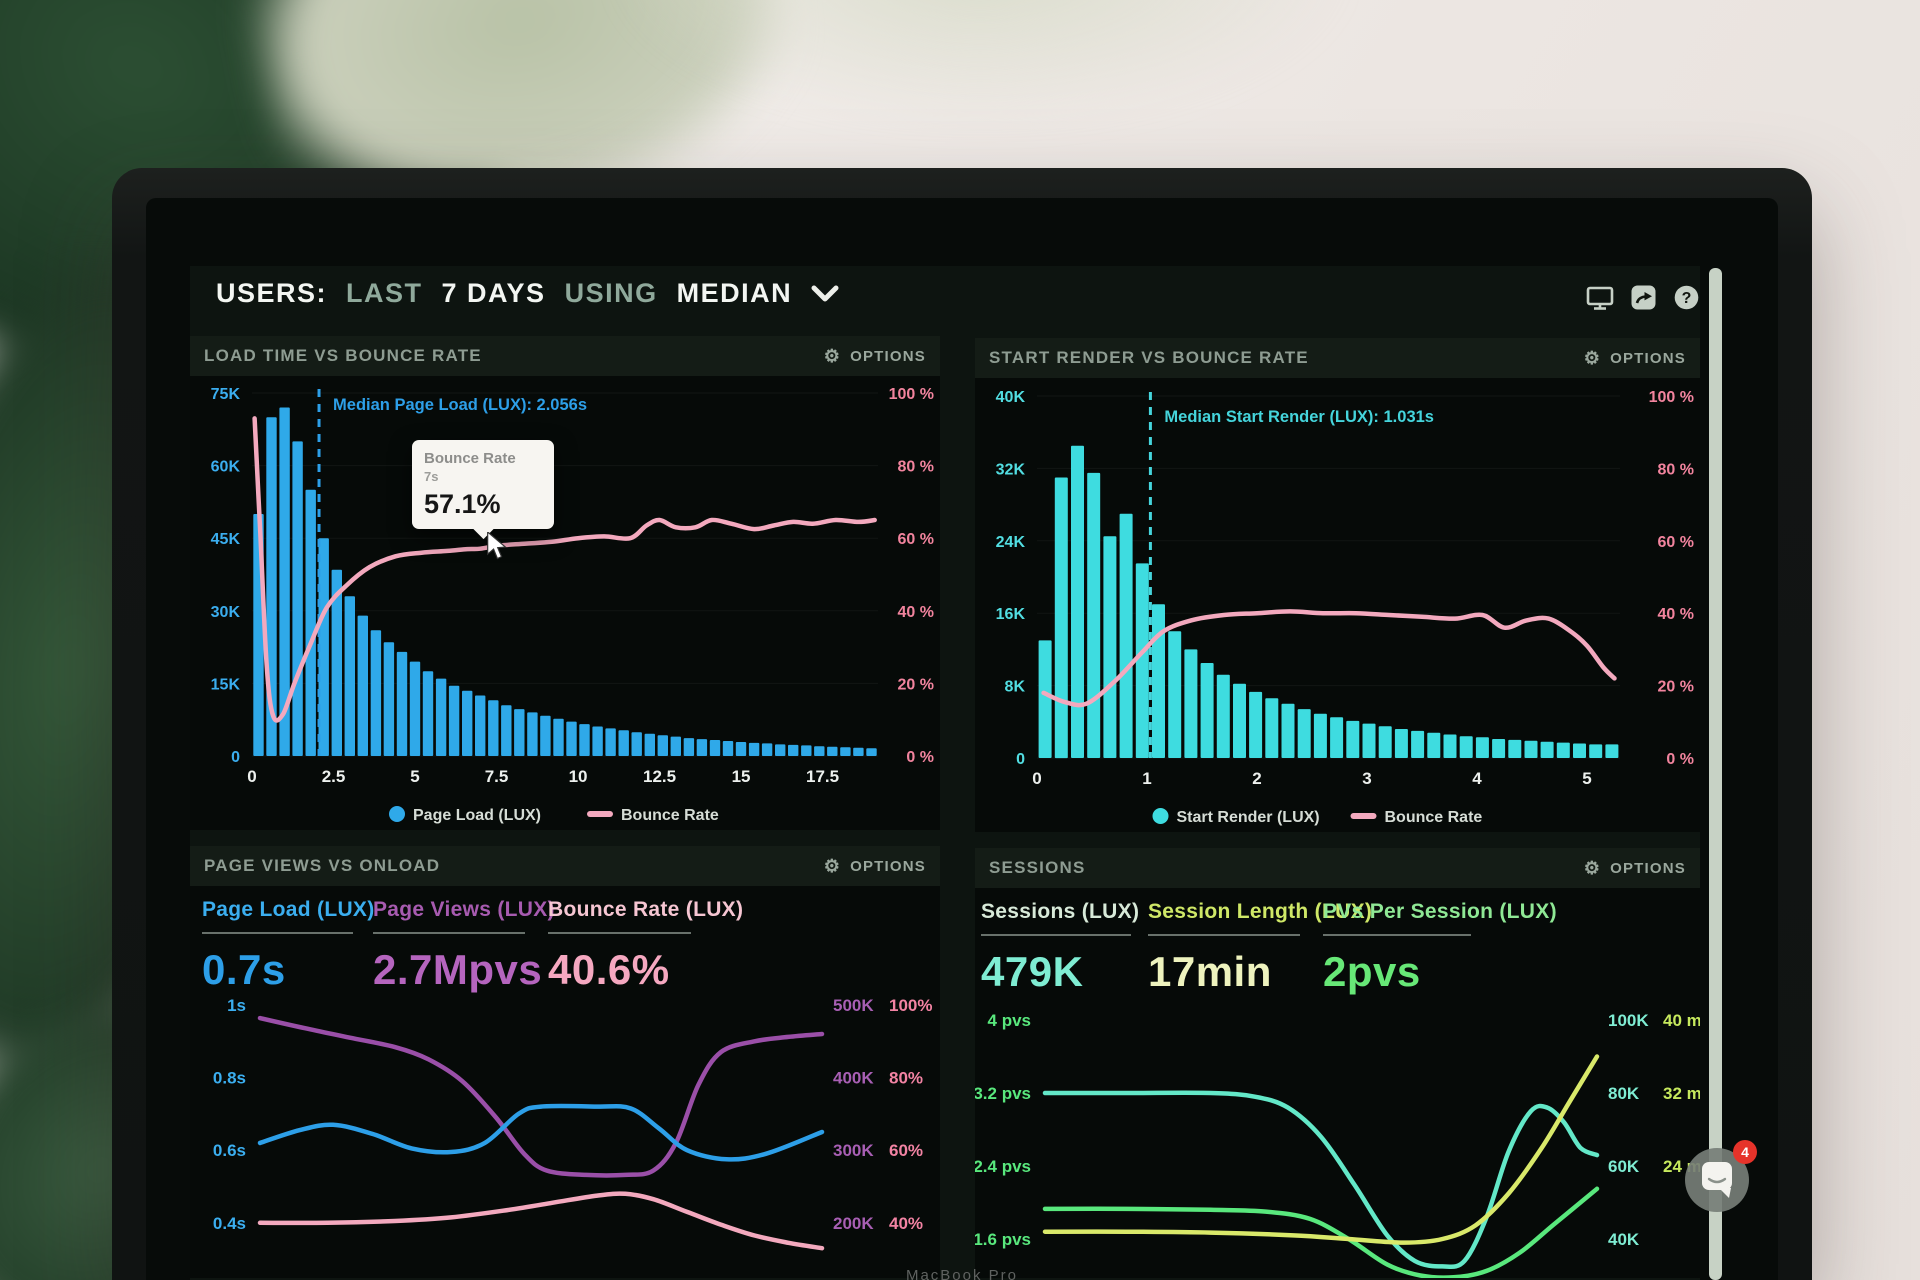  What do you see at coordinates (460, 405) in the screenshot?
I see `median-label: Median Page Load (LUX): 2.056s` at bounding box center [460, 405].